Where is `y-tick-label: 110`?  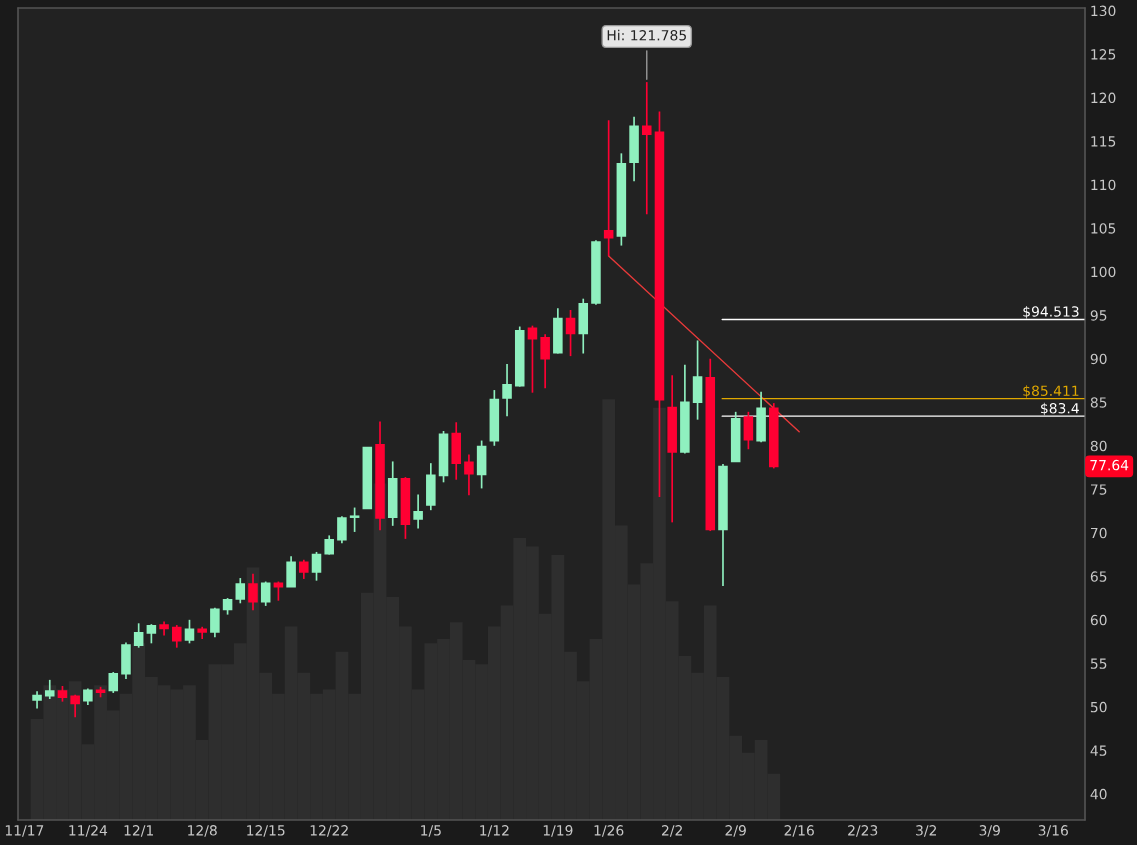
y-tick-label: 110 is located at coordinates (1103, 185).